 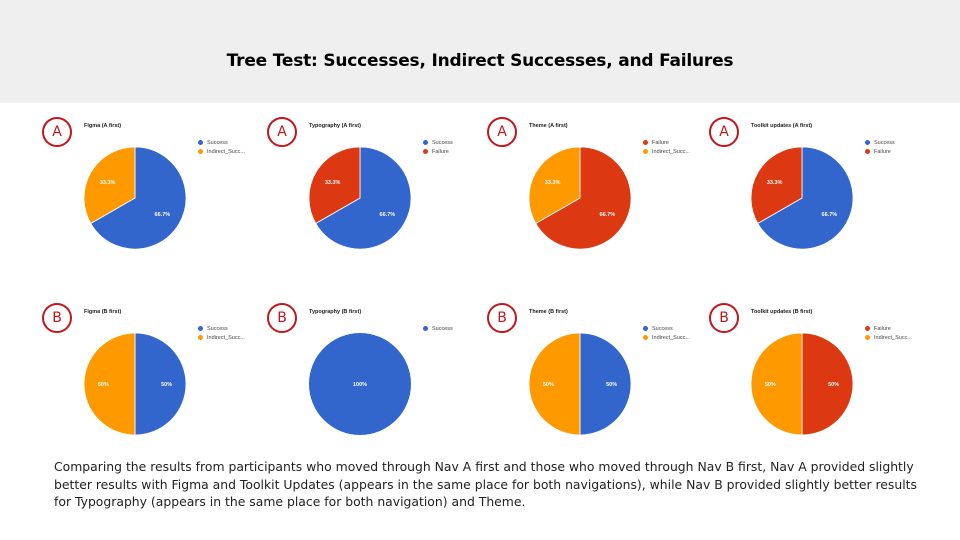 I want to click on pie-chart-typography-a-first: 66.7% 33.3%, so click(x=360, y=198).